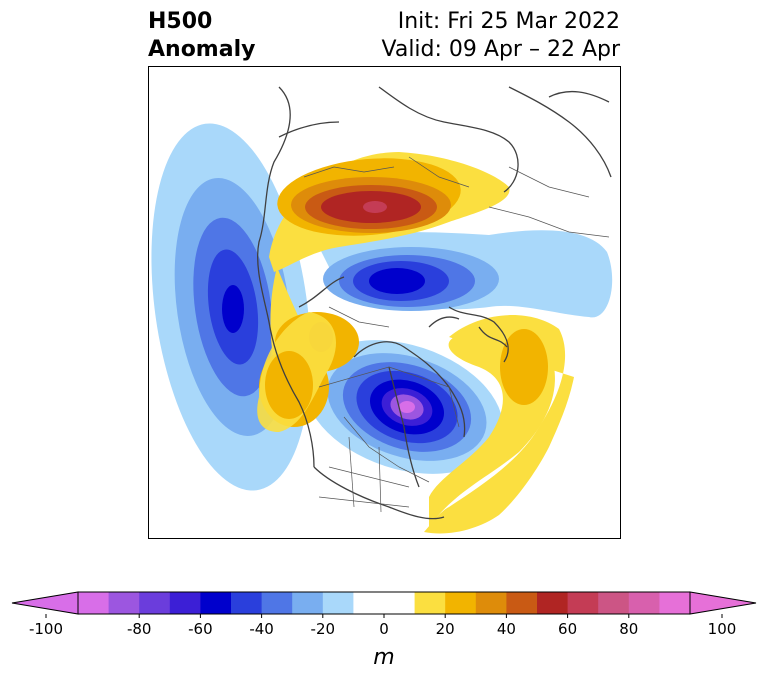 Image resolution: width=768 pixels, height=684 pixels. I want to click on ridge-atlantic, so click(499, 424).